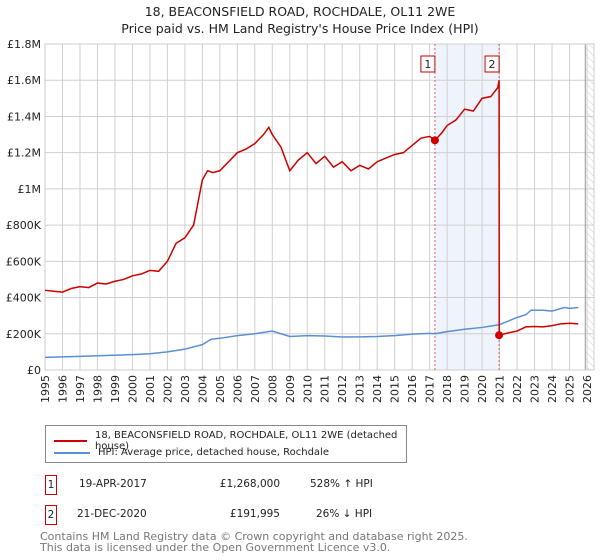 This screenshot has height=560, width=600. What do you see at coordinates (72, 452) in the screenshot?
I see `legend-swatch-blue` at bounding box center [72, 452].